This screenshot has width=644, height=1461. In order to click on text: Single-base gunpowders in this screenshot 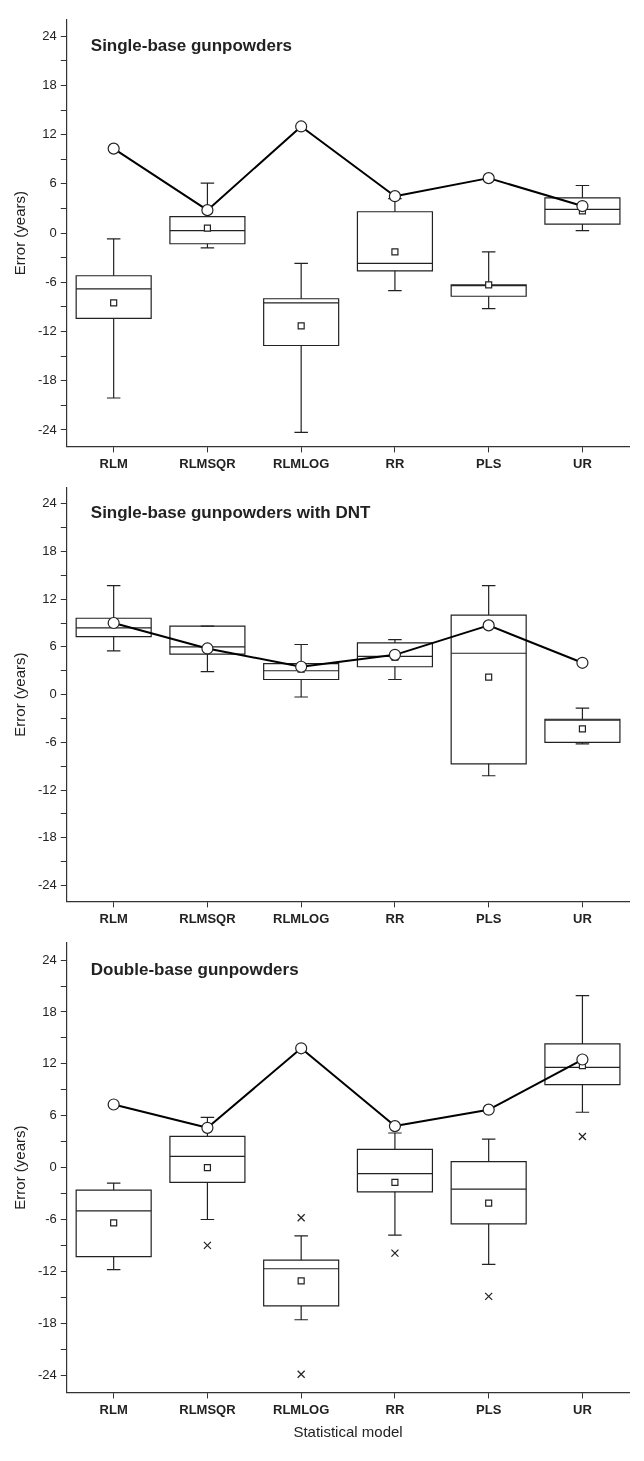, I will do `click(191, 45)`.